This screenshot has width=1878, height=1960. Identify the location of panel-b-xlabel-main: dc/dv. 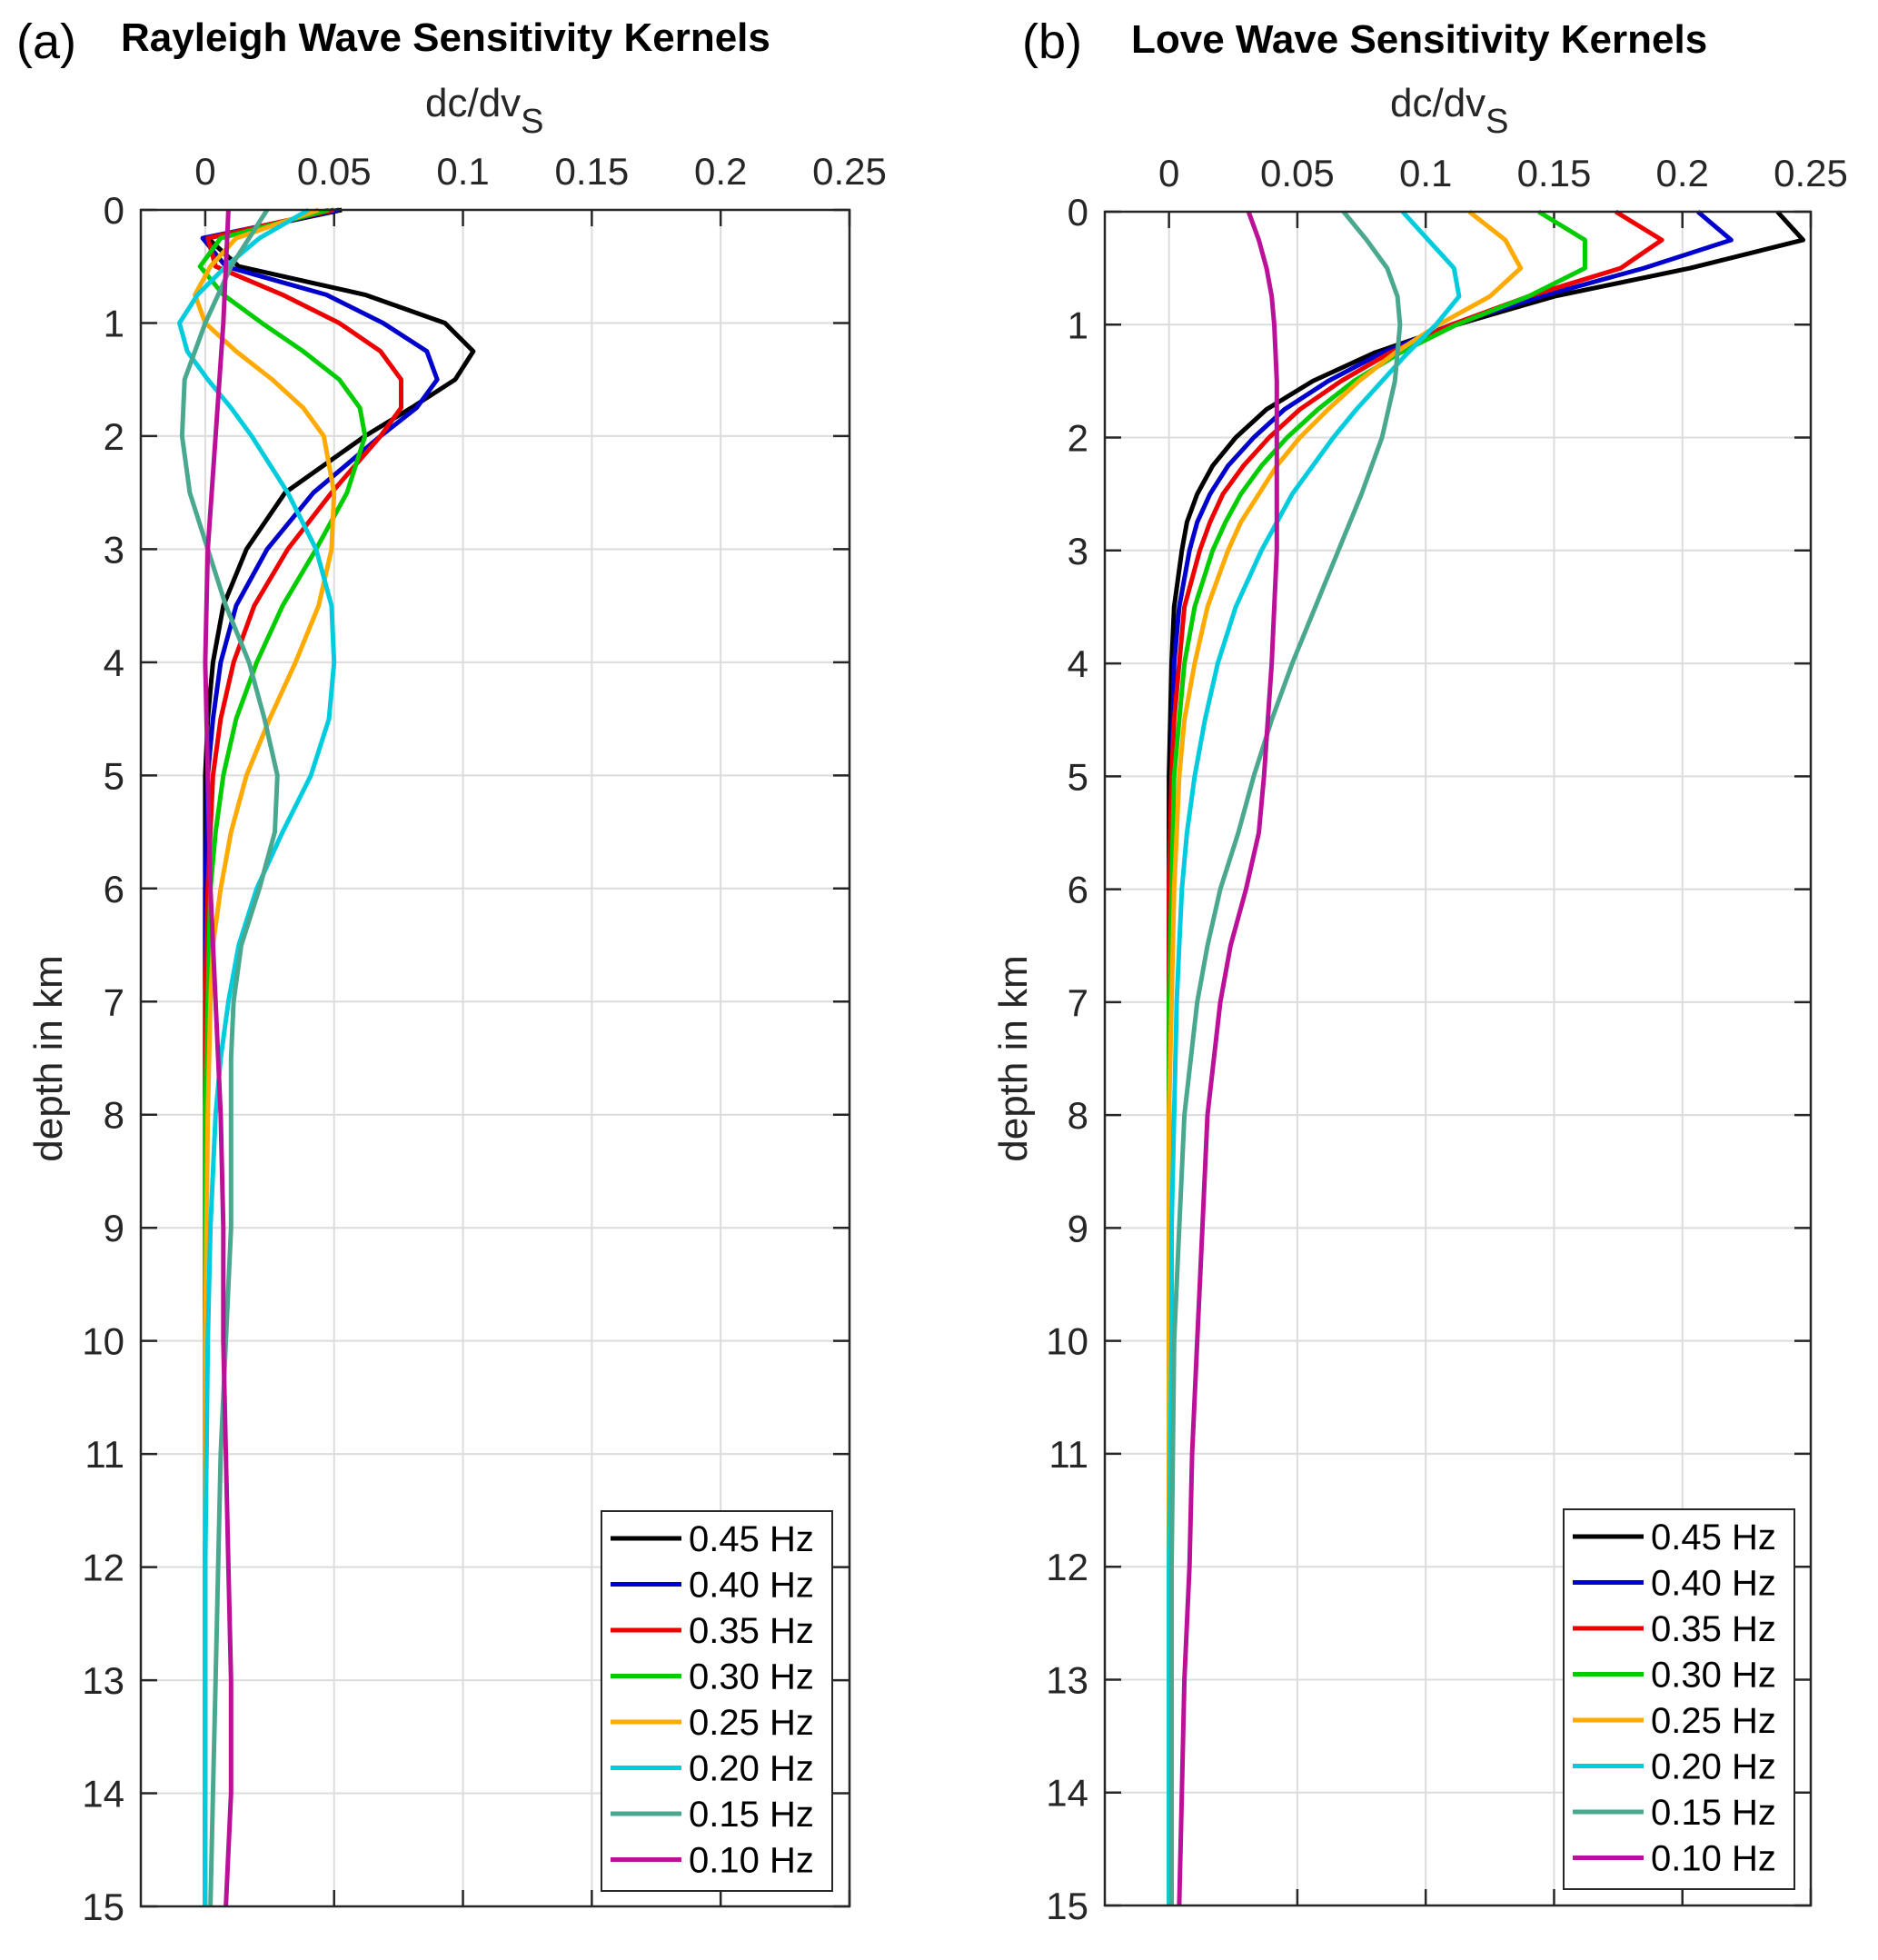
(1438, 103).